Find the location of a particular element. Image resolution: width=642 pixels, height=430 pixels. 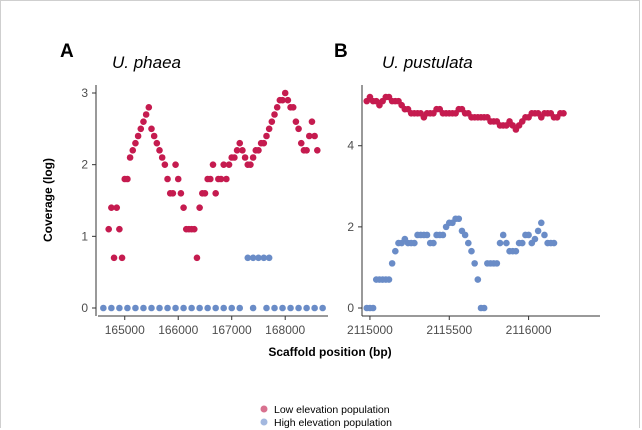

legend-marker-low is located at coordinates (264, 409).